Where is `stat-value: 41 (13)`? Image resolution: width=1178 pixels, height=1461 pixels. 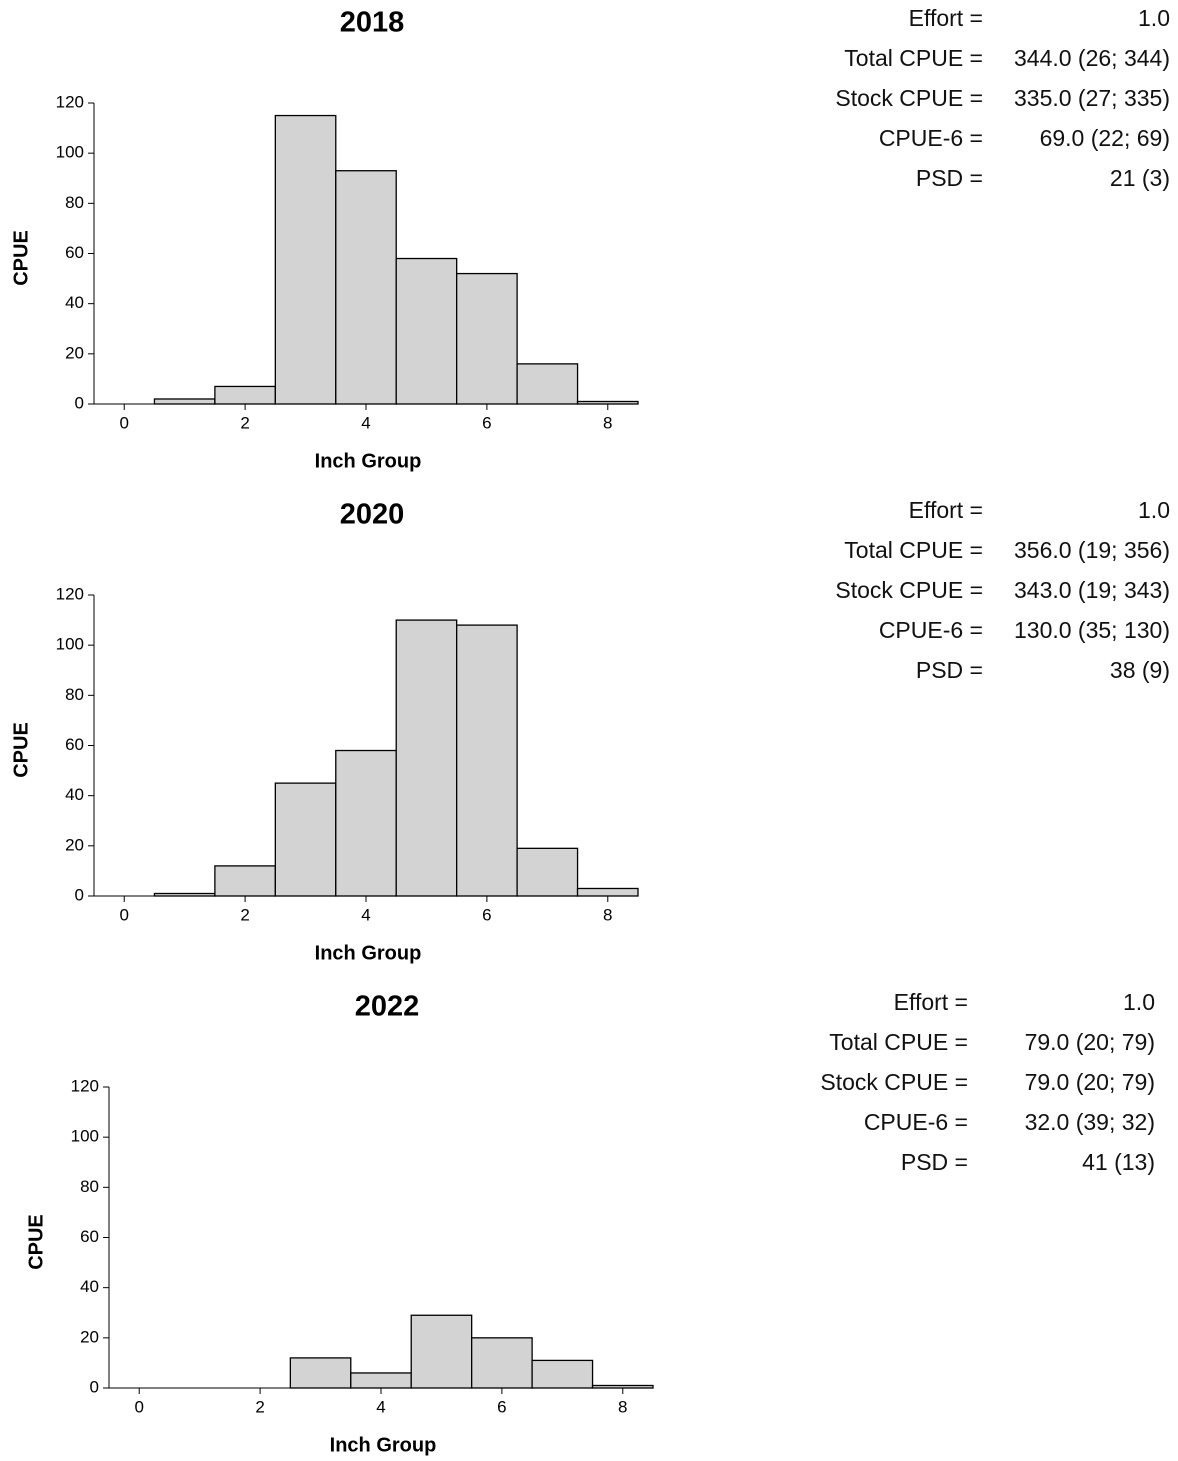 stat-value: 41 (13) is located at coordinates (1118, 1162).